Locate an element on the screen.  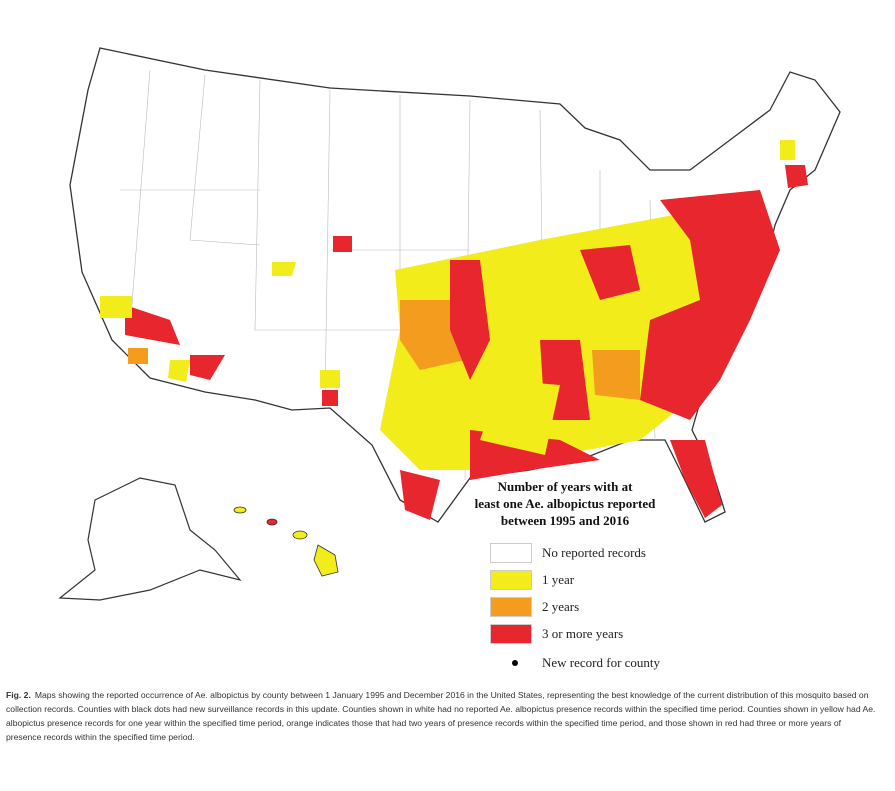
legend-title-line: least one Ae. albopictus reported is located at coordinates (565, 503).